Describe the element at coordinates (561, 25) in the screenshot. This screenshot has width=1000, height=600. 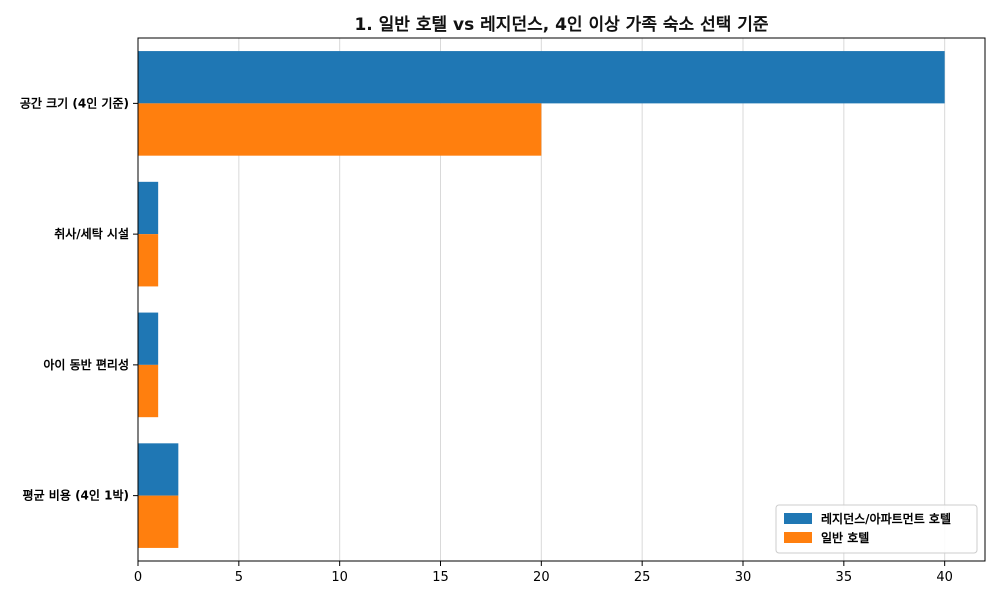
I see `chart-title: 1. 일반 호텔 vs 레지던스, 4인 이상 가족 숙소 선택 기준` at that location.